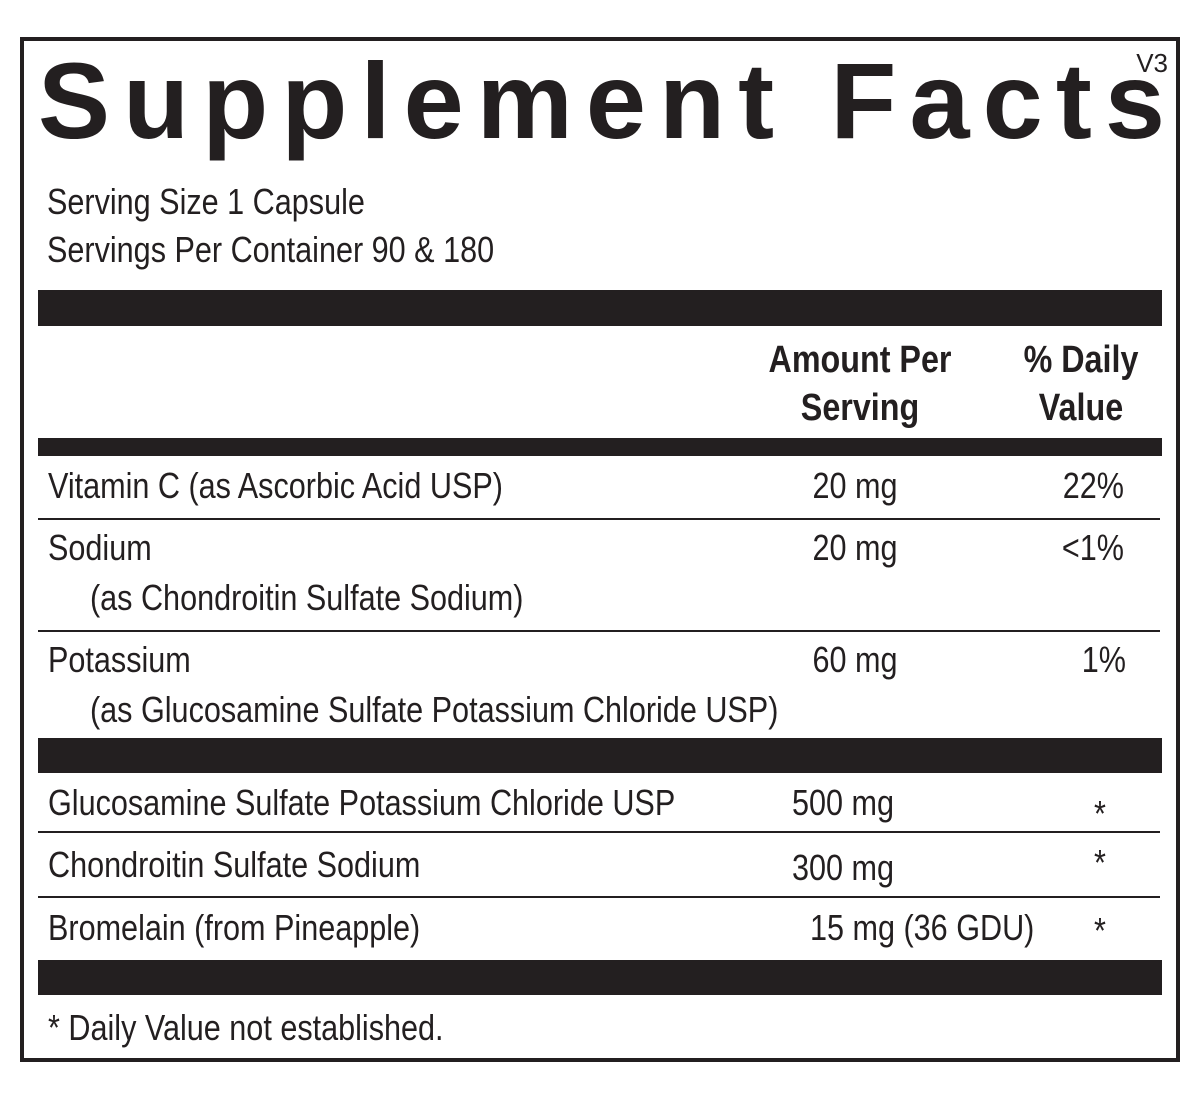 The image size is (1200, 1100). Describe the element at coordinates (306, 599) in the screenshot. I see `nutrient-source: (as Chondroitin Sulfate Sodium)` at that location.